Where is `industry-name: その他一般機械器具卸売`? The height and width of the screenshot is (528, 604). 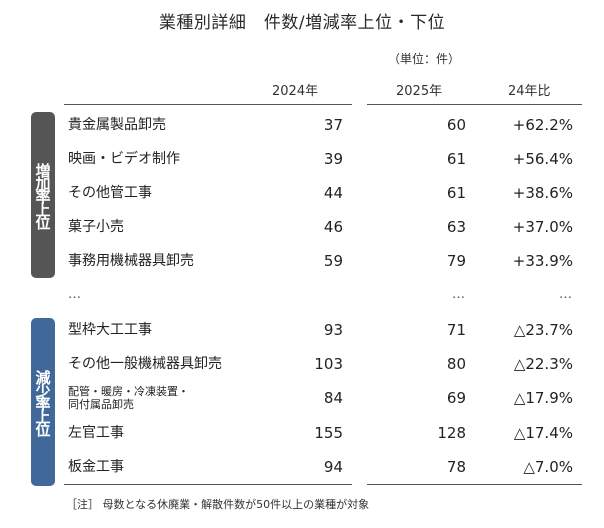
industry-name: その他一般機械器具卸売 is located at coordinates (145, 364).